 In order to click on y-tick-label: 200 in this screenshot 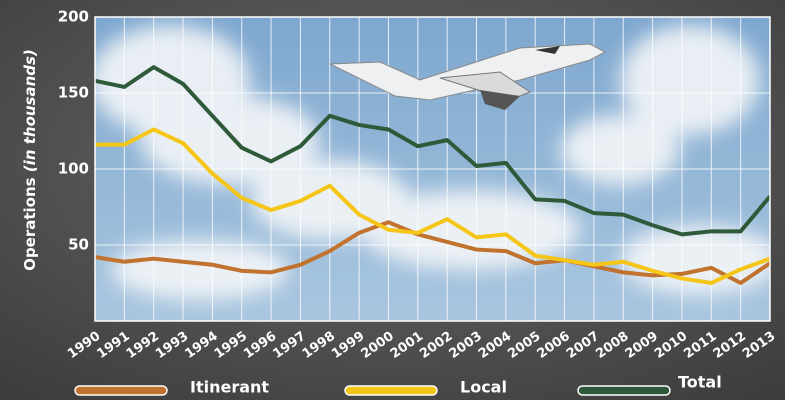, I will do `click(73, 17)`.